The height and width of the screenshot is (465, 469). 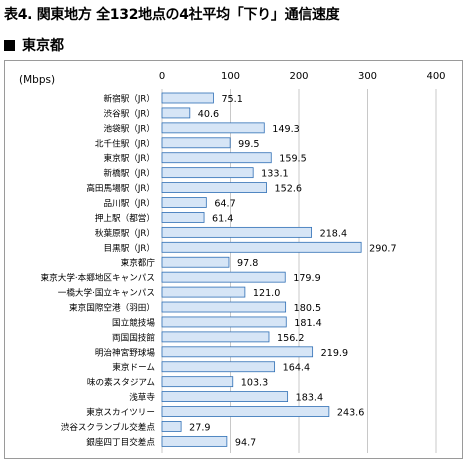 I want to click on category-label: 東京都庁, so click(x=138, y=263).